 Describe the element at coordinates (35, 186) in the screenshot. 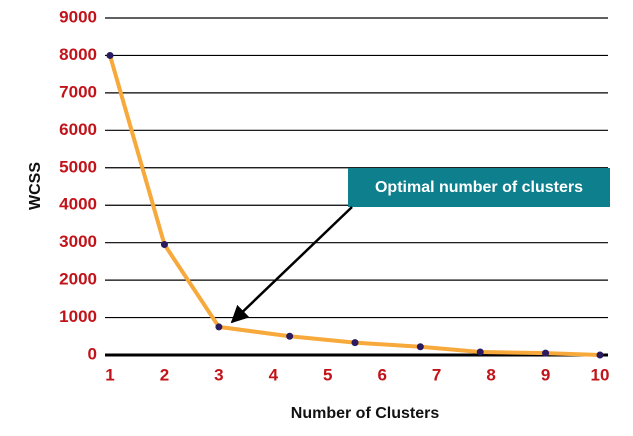

I see `y-axis-title: WCSS` at that location.